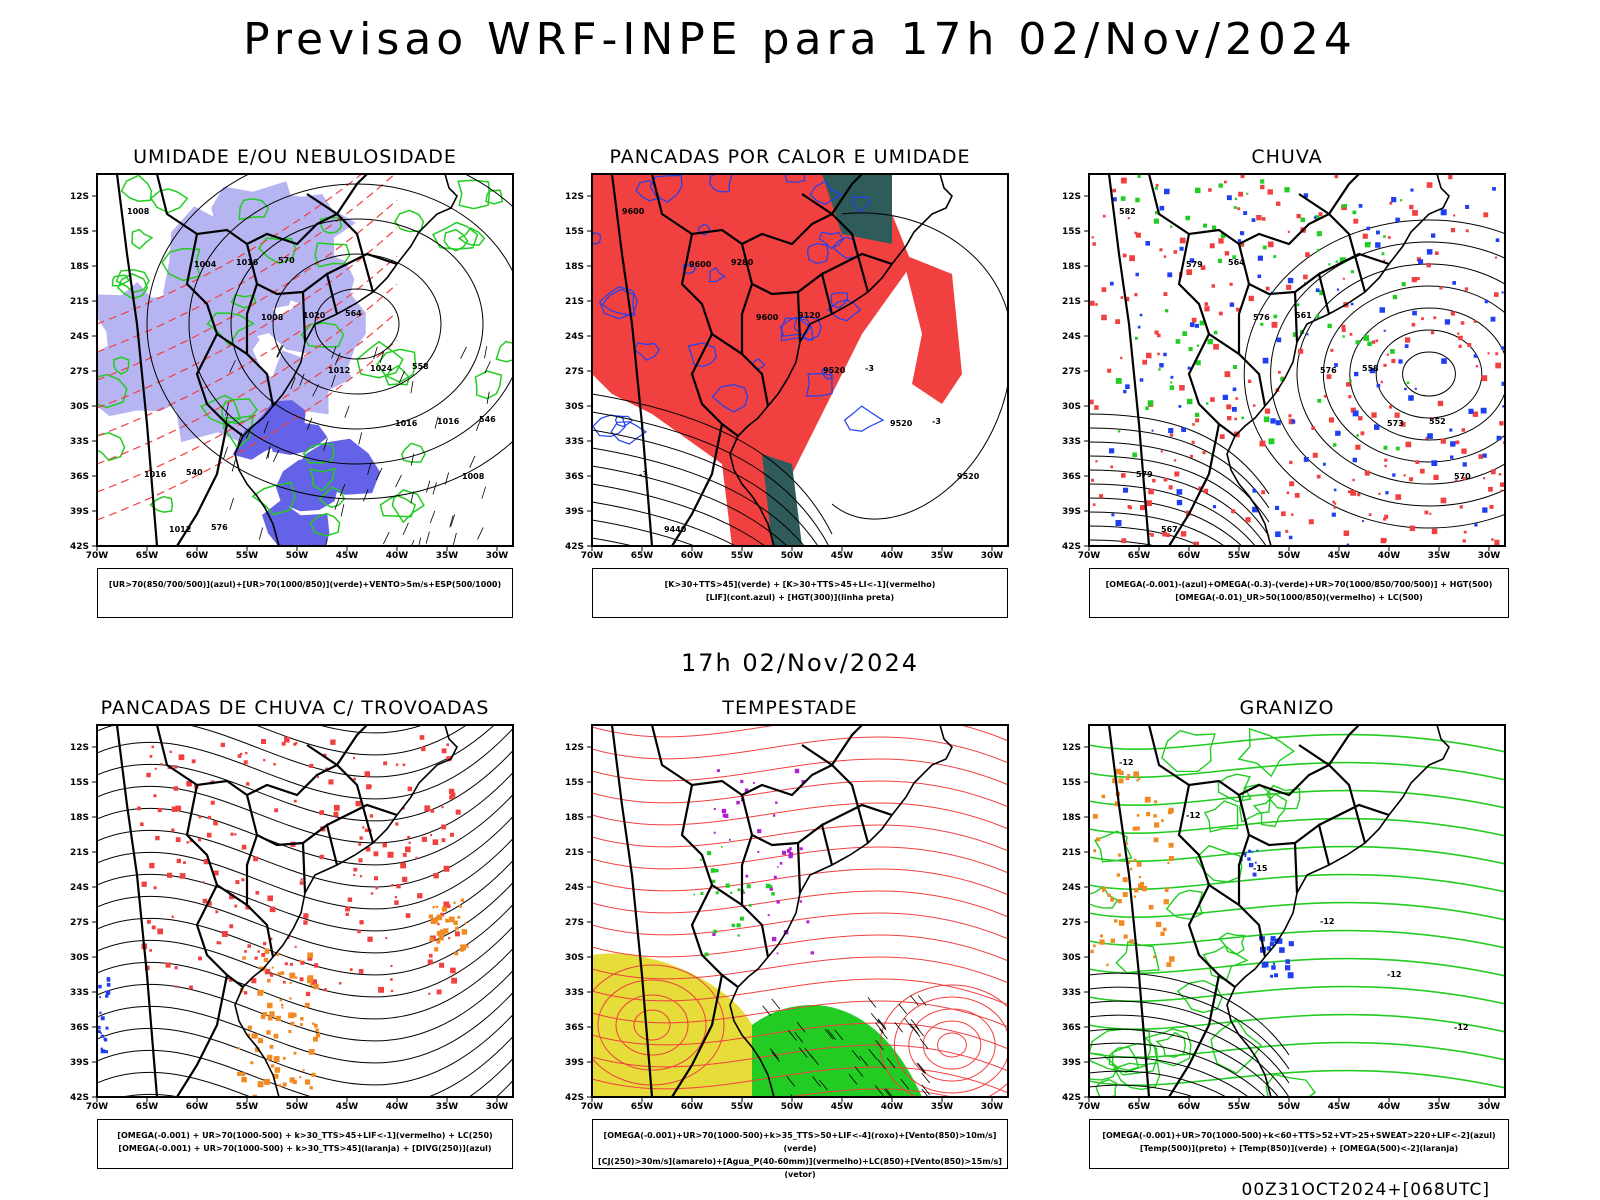 The width and height of the screenshot is (1600, 1200). I want to click on lat-label: 36S, so click(1071, 1028).